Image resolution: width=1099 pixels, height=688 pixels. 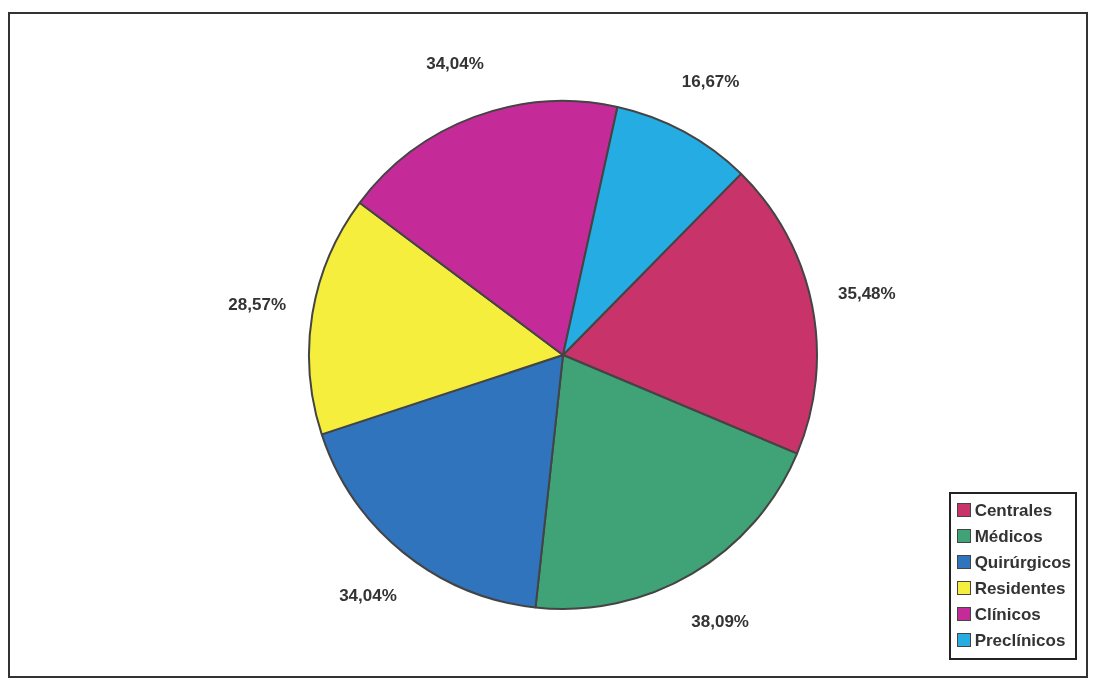 What do you see at coordinates (720, 621) in the screenshot?
I see `data-label: 38,09%` at bounding box center [720, 621].